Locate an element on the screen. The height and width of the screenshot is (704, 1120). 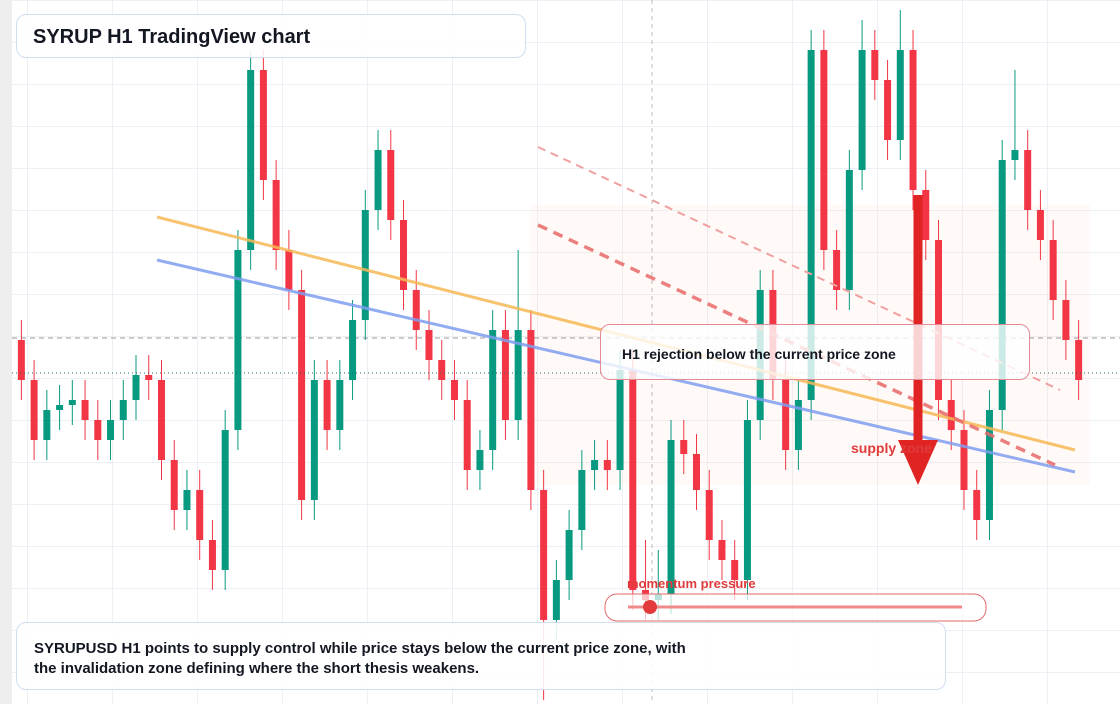
momentum-knob is located at coordinates (650, 607).